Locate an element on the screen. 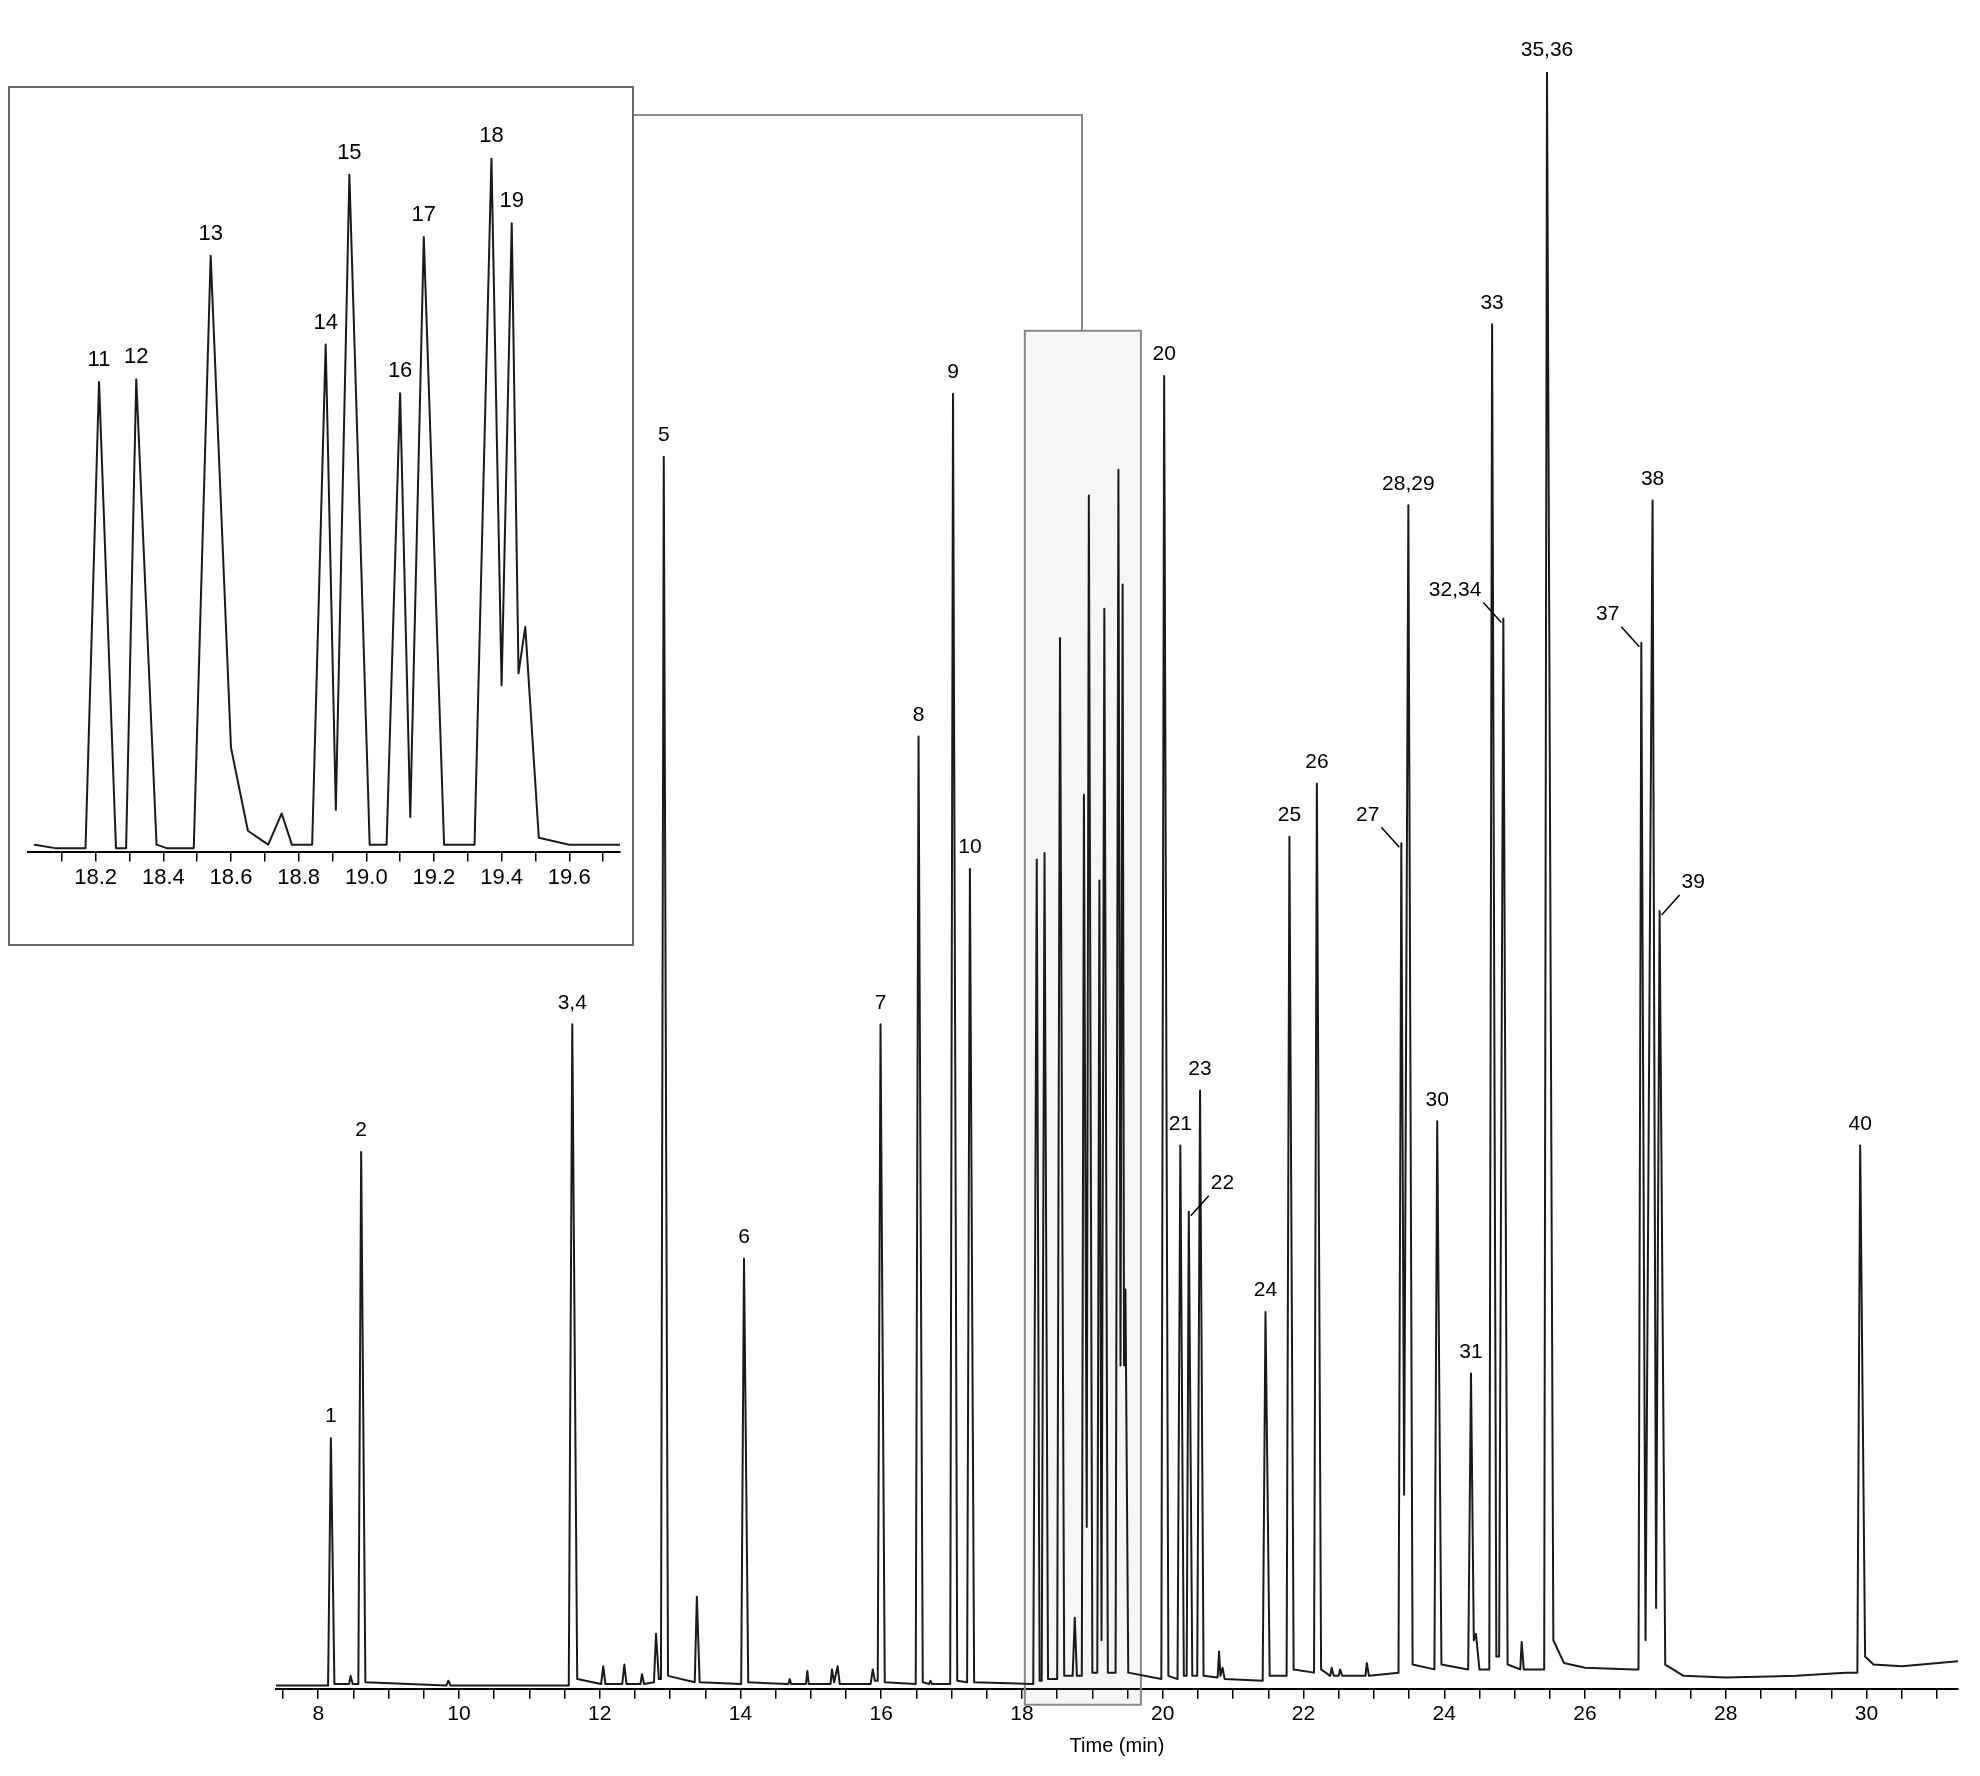 The width and height of the screenshot is (1980, 1776). x-tick-label: 24 is located at coordinates (1444, 1713).